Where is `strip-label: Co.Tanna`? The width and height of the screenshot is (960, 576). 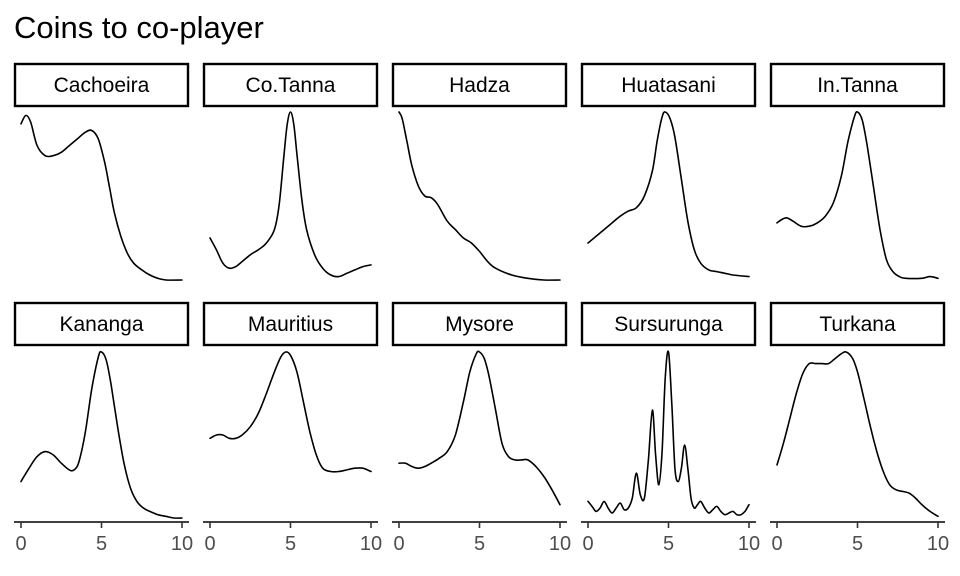
strip-label: Co.Tanna is located at coordinates (291, 85).